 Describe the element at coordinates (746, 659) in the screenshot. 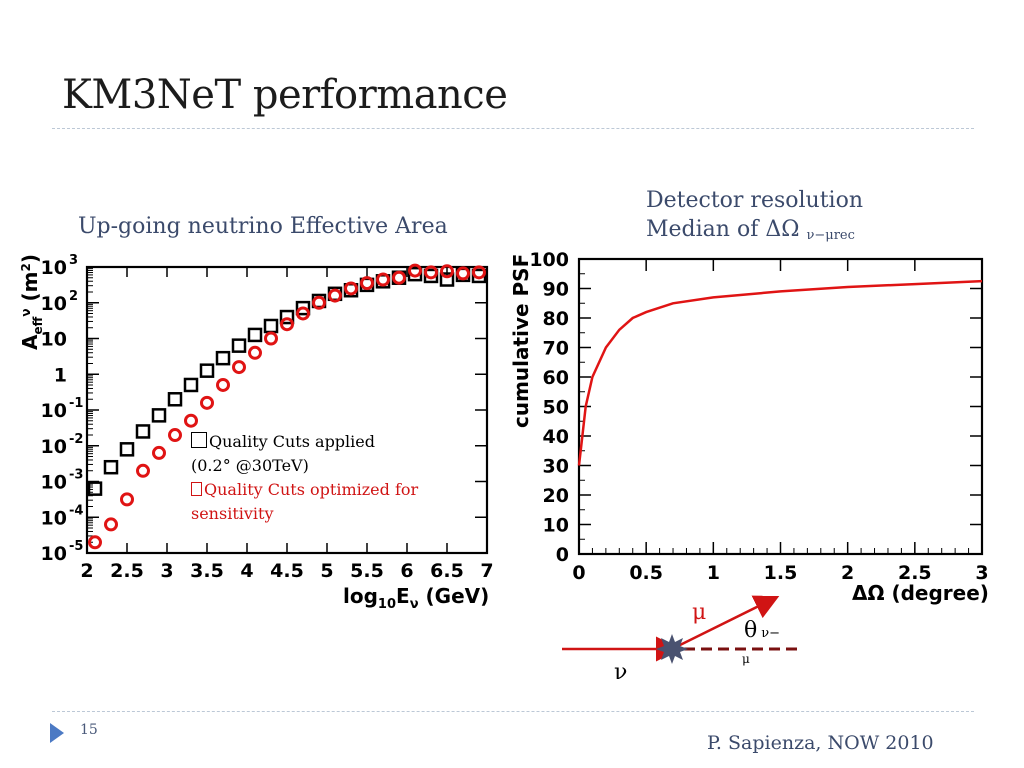

I see `theta-subscript-mu: μ` at that location.